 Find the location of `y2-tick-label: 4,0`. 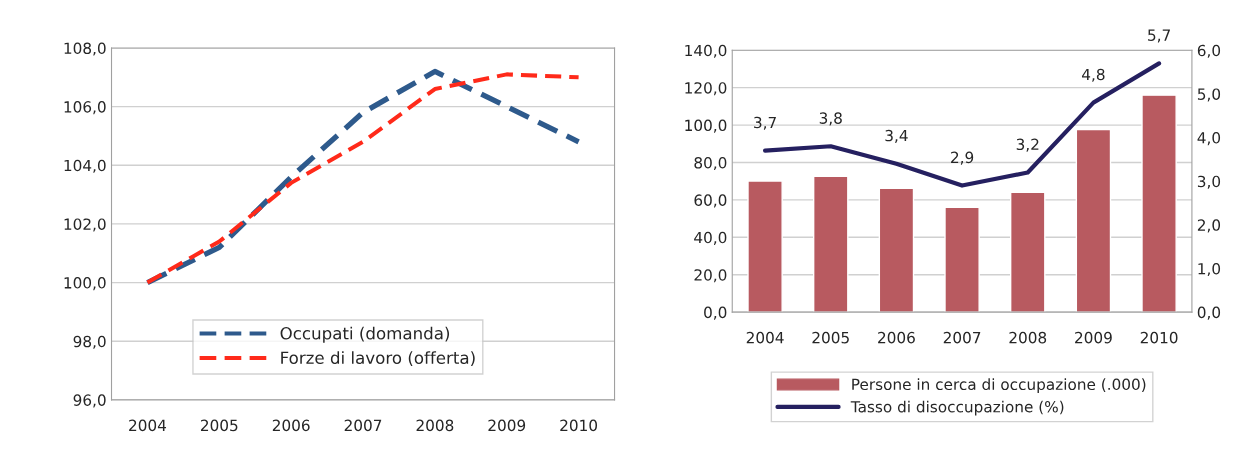

y2-tick-label: 4,0 is located at coordinates (1209, 139).